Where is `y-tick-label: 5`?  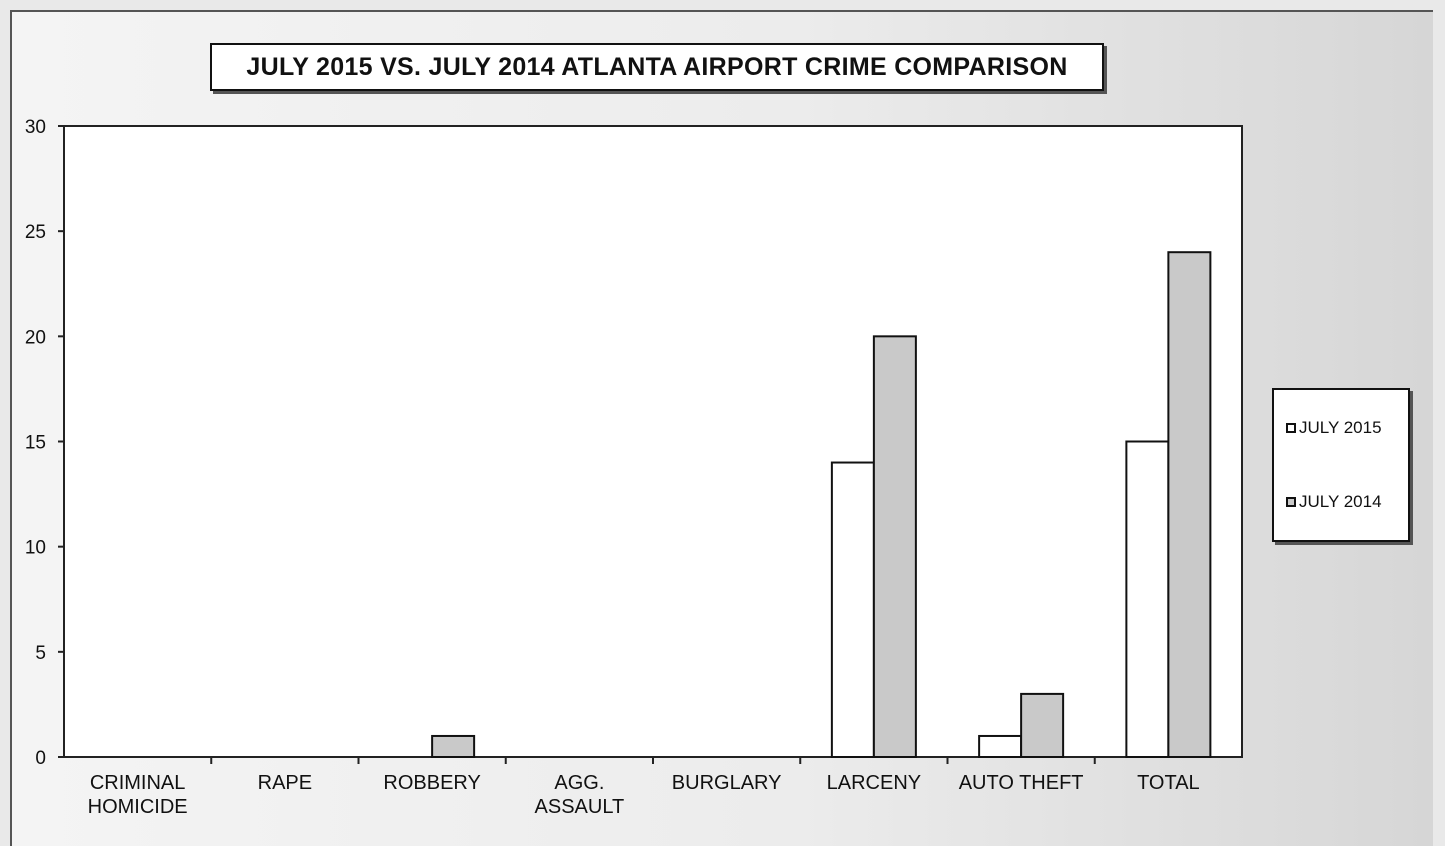
y-tick-label: 5 is located at coordinates (40, 653).